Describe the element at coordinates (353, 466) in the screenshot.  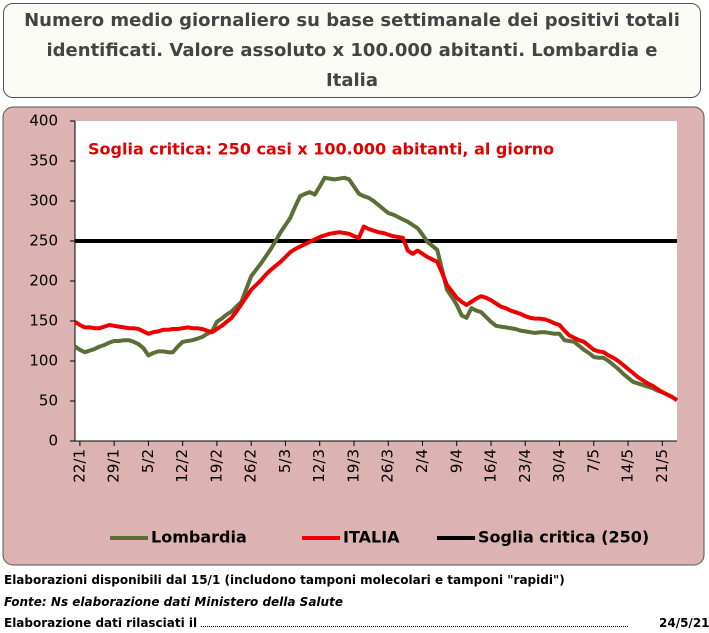
I see `x-tick-label: 19/3` at that location.